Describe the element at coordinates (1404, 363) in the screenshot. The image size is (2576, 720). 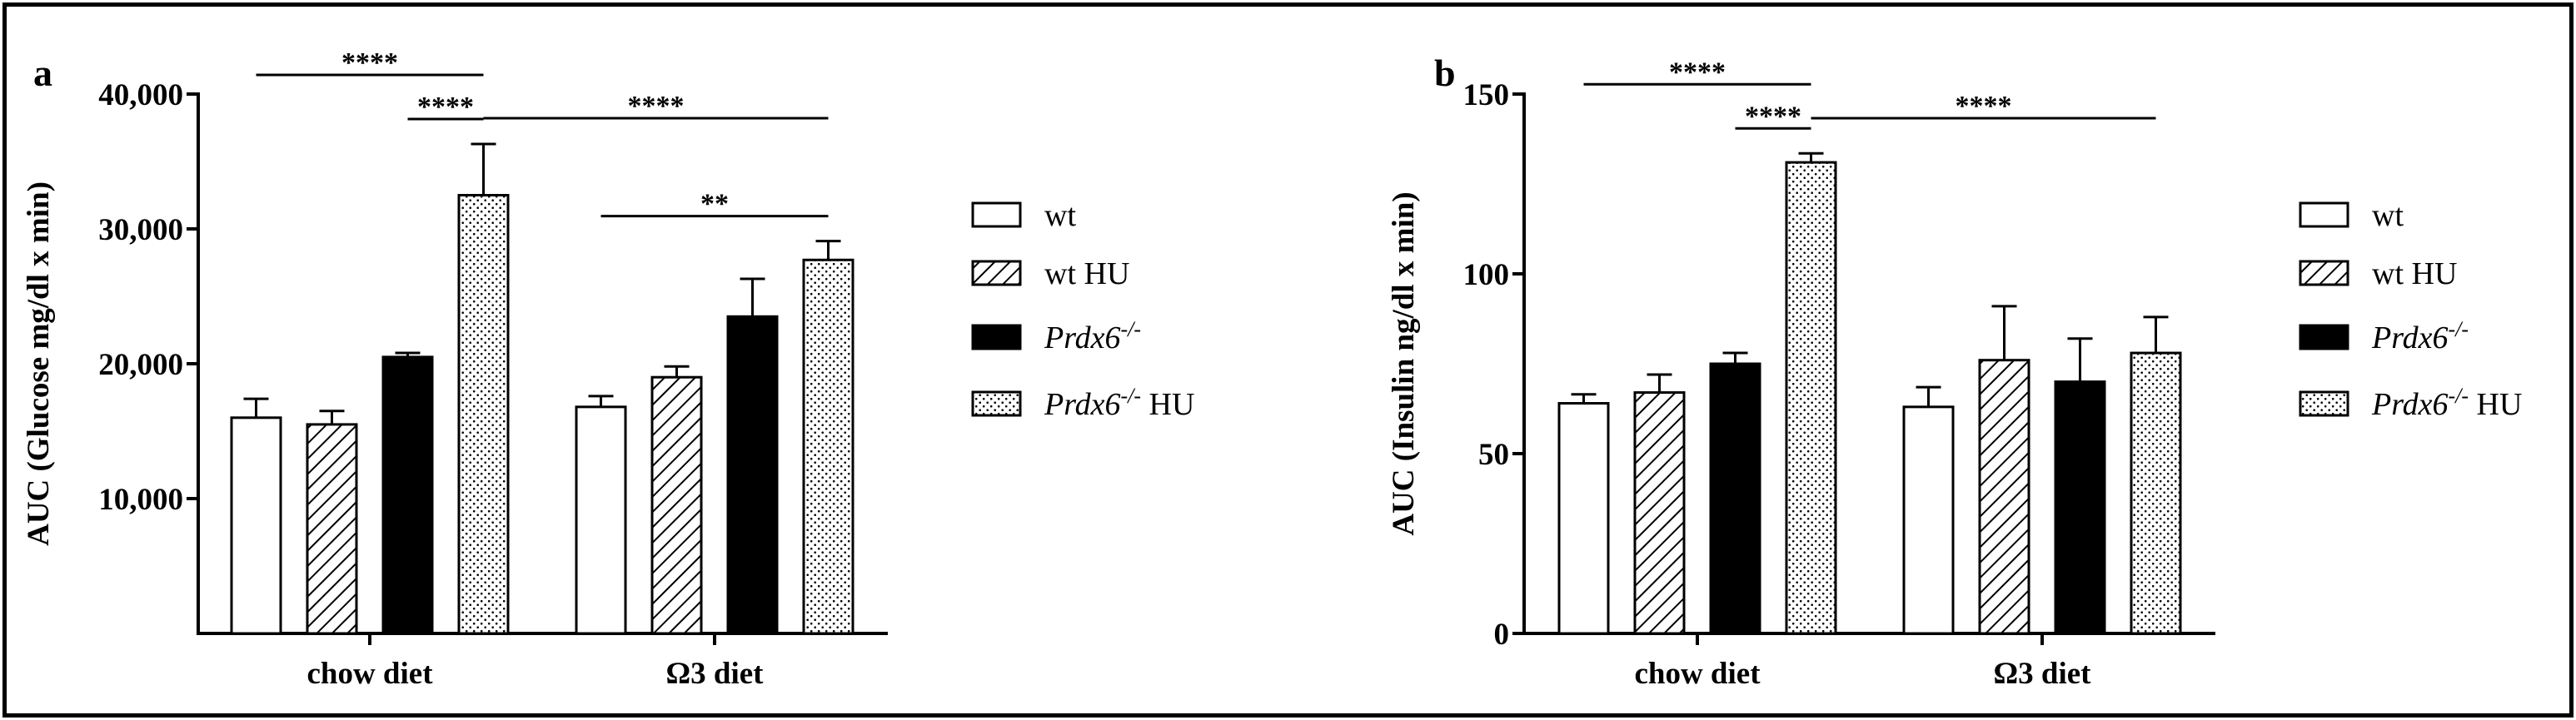
I see `y-axis-title: AUC (Insulin ng/dl x min)` at that location.